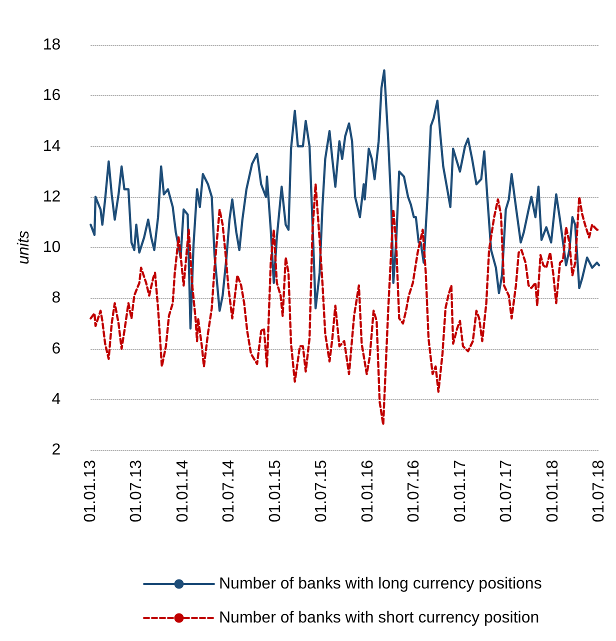 Image resolution: width=616 pixels, height=641 pixels. Describe the element at coordinates (368, 491) in the screenshot. I see `x-tick-label: 01.01.16` at that location.